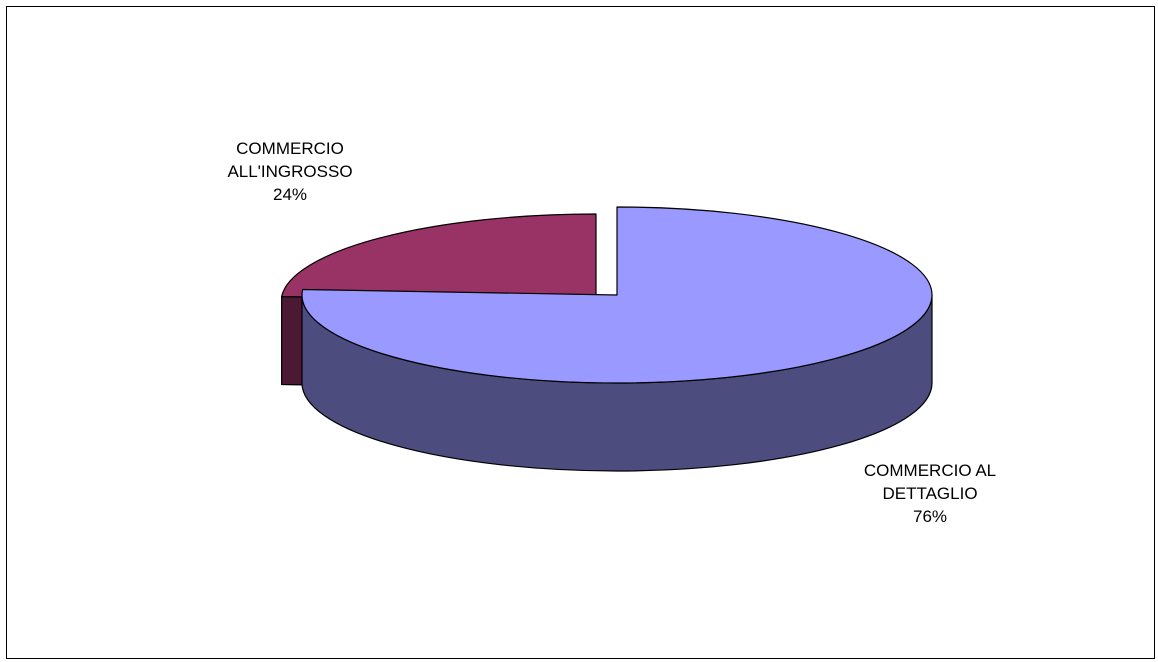 The height and width of the screenshot is (662, 1158). What do you see at coordinates (930, 493) in the screenshot?
I see `data-label-retail: COMMERCIO AL DETTAGLIO 76%` at bounding box center [930, 493].